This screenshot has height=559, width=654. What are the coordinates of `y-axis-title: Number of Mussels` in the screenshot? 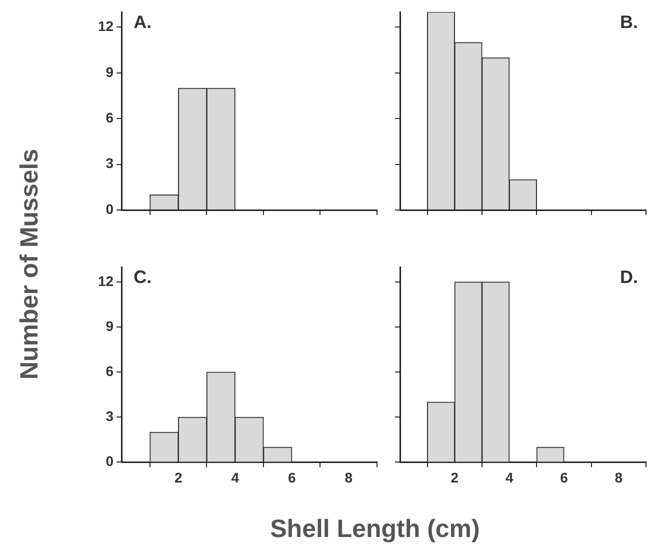 It's located at (30, 264).